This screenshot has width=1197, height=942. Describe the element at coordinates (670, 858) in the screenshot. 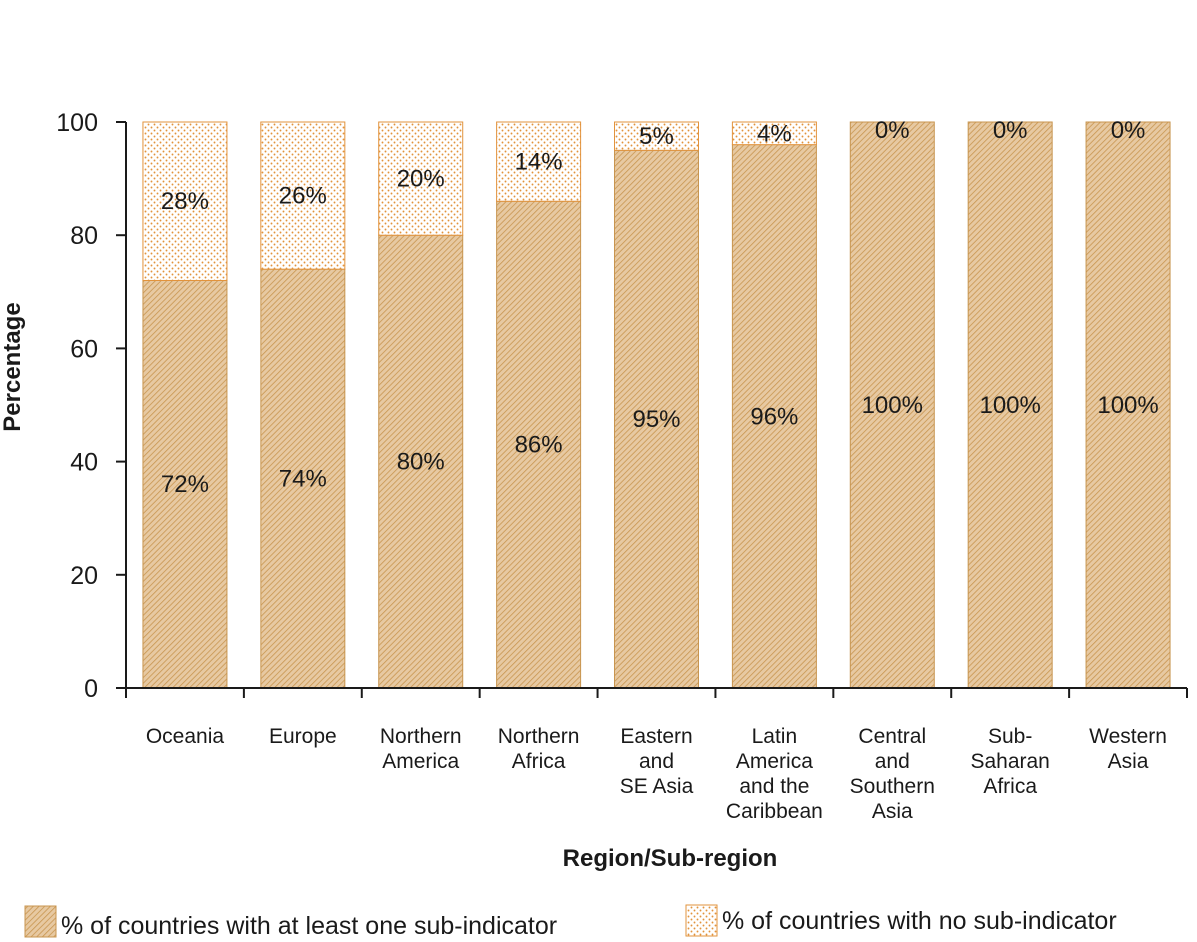

I see `x-axis-title: Region/Sub-region` at that location.